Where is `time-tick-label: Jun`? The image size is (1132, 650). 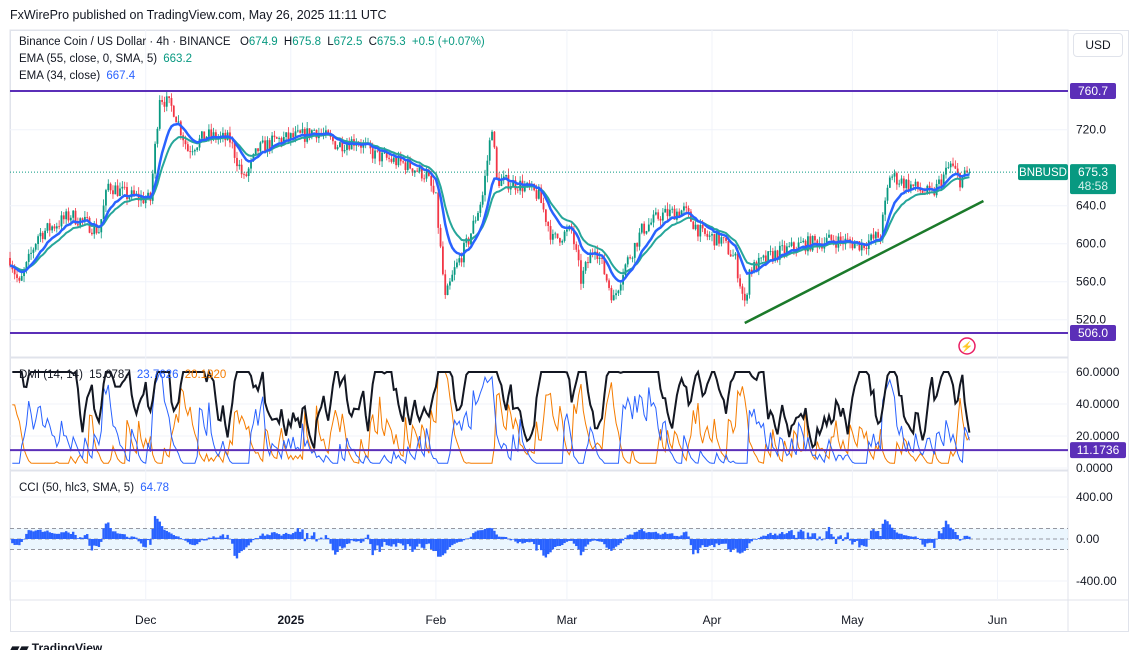
time-tick-label: Jun is located at coordinates (997, 620).